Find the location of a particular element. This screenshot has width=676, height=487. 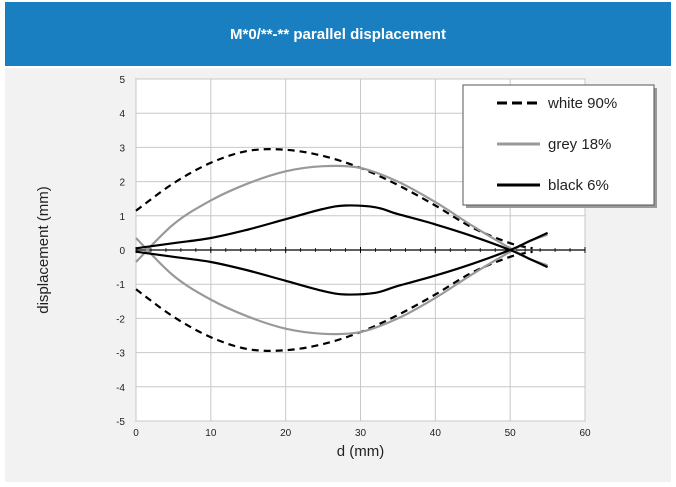

x-tick-label: 60 is located at coordinates (585, 433).